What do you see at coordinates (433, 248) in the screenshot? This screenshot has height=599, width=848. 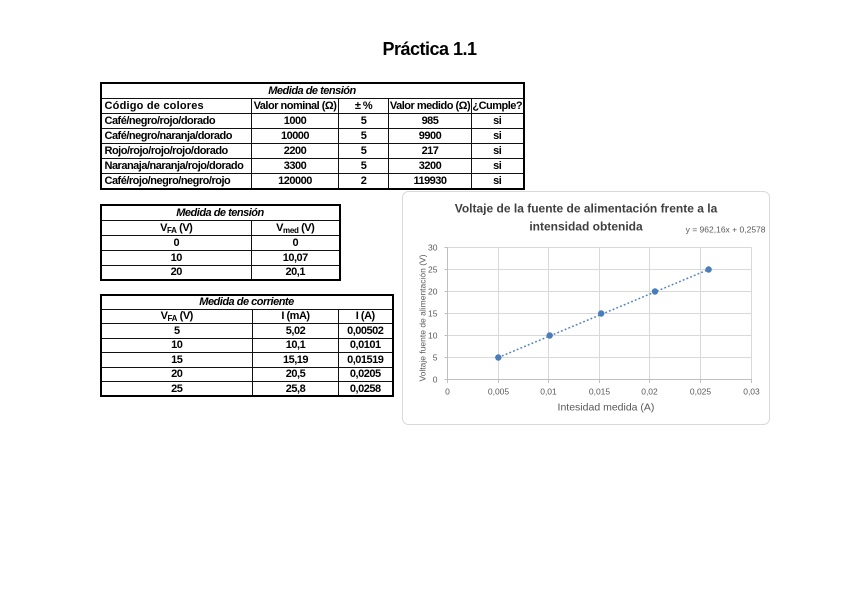 I see `svg-text: 30` at bounding box center [433, 248].